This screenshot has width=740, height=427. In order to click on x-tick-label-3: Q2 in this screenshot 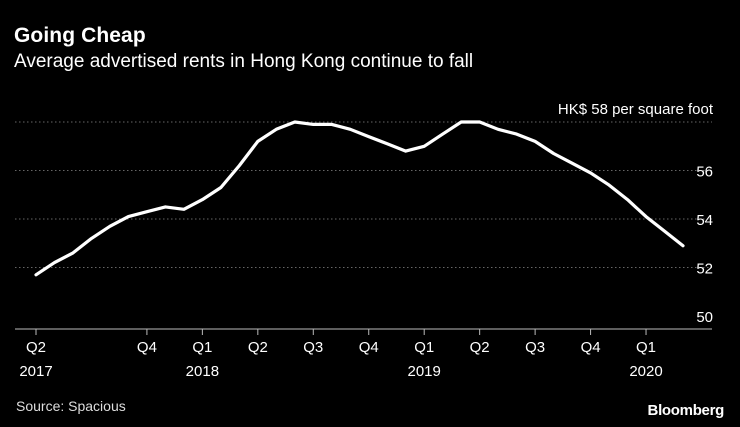, I will do `click(258, 347)`.